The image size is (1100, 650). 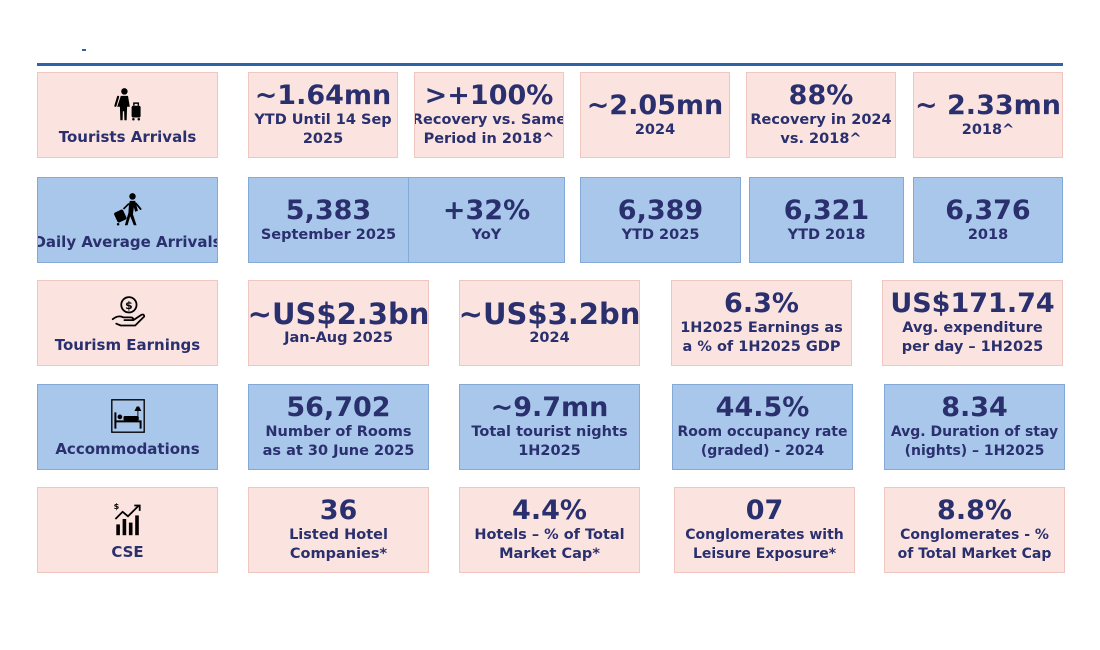 What do you see at coordinates (974, 441) in the screenshot?
I see `stat-caption: Avg. Duration of stay (nights) – 1H2025` at bounding box center [974, 441].